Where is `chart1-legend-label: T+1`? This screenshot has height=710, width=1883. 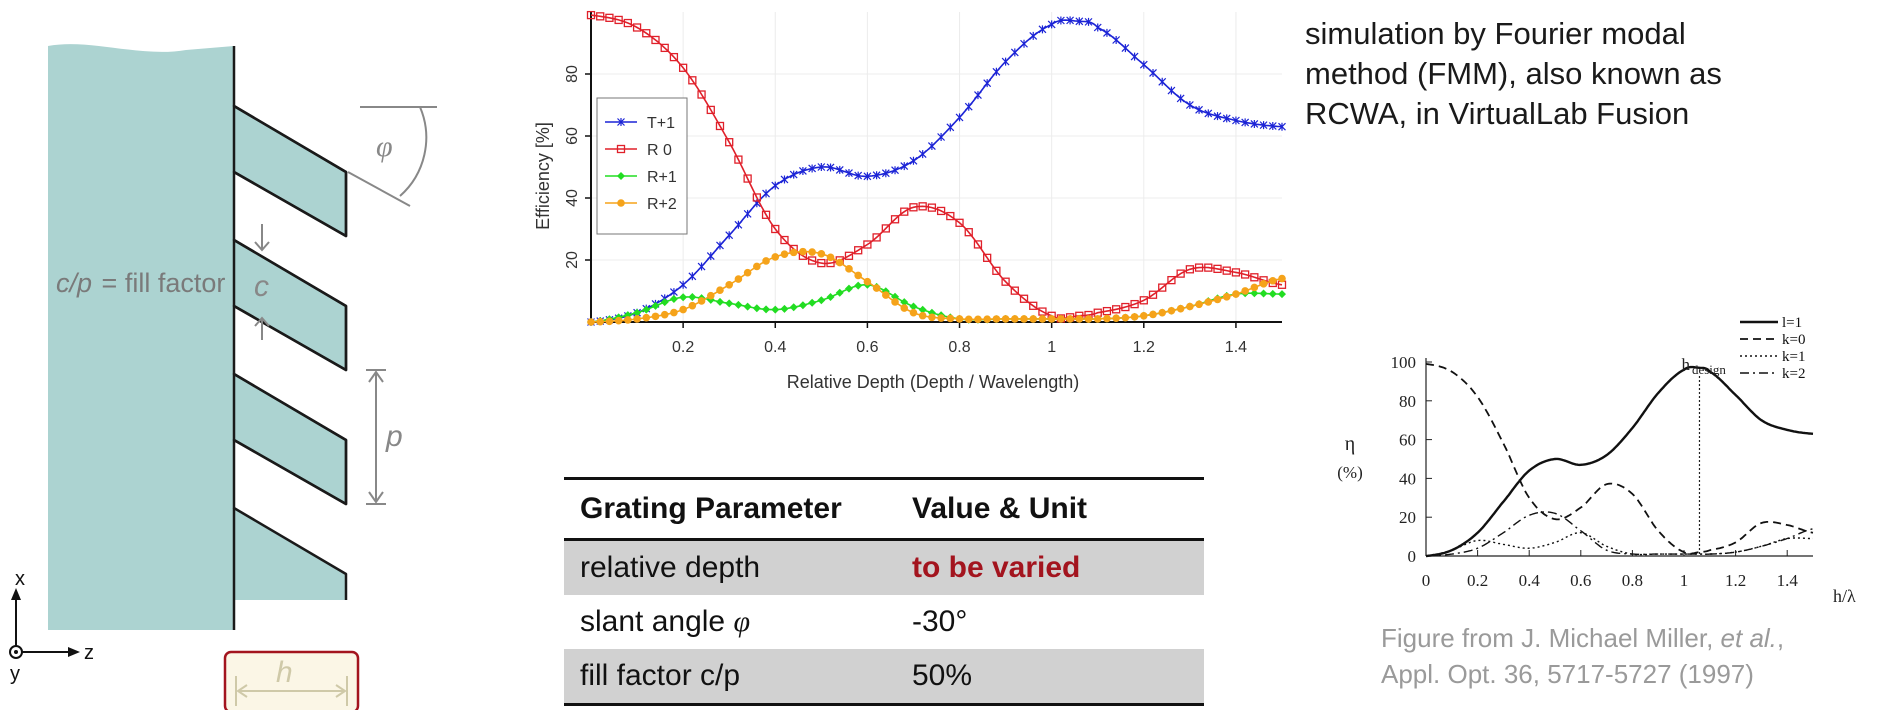 chart1-legend-label: T+1 is located at coordinates (661, 123).